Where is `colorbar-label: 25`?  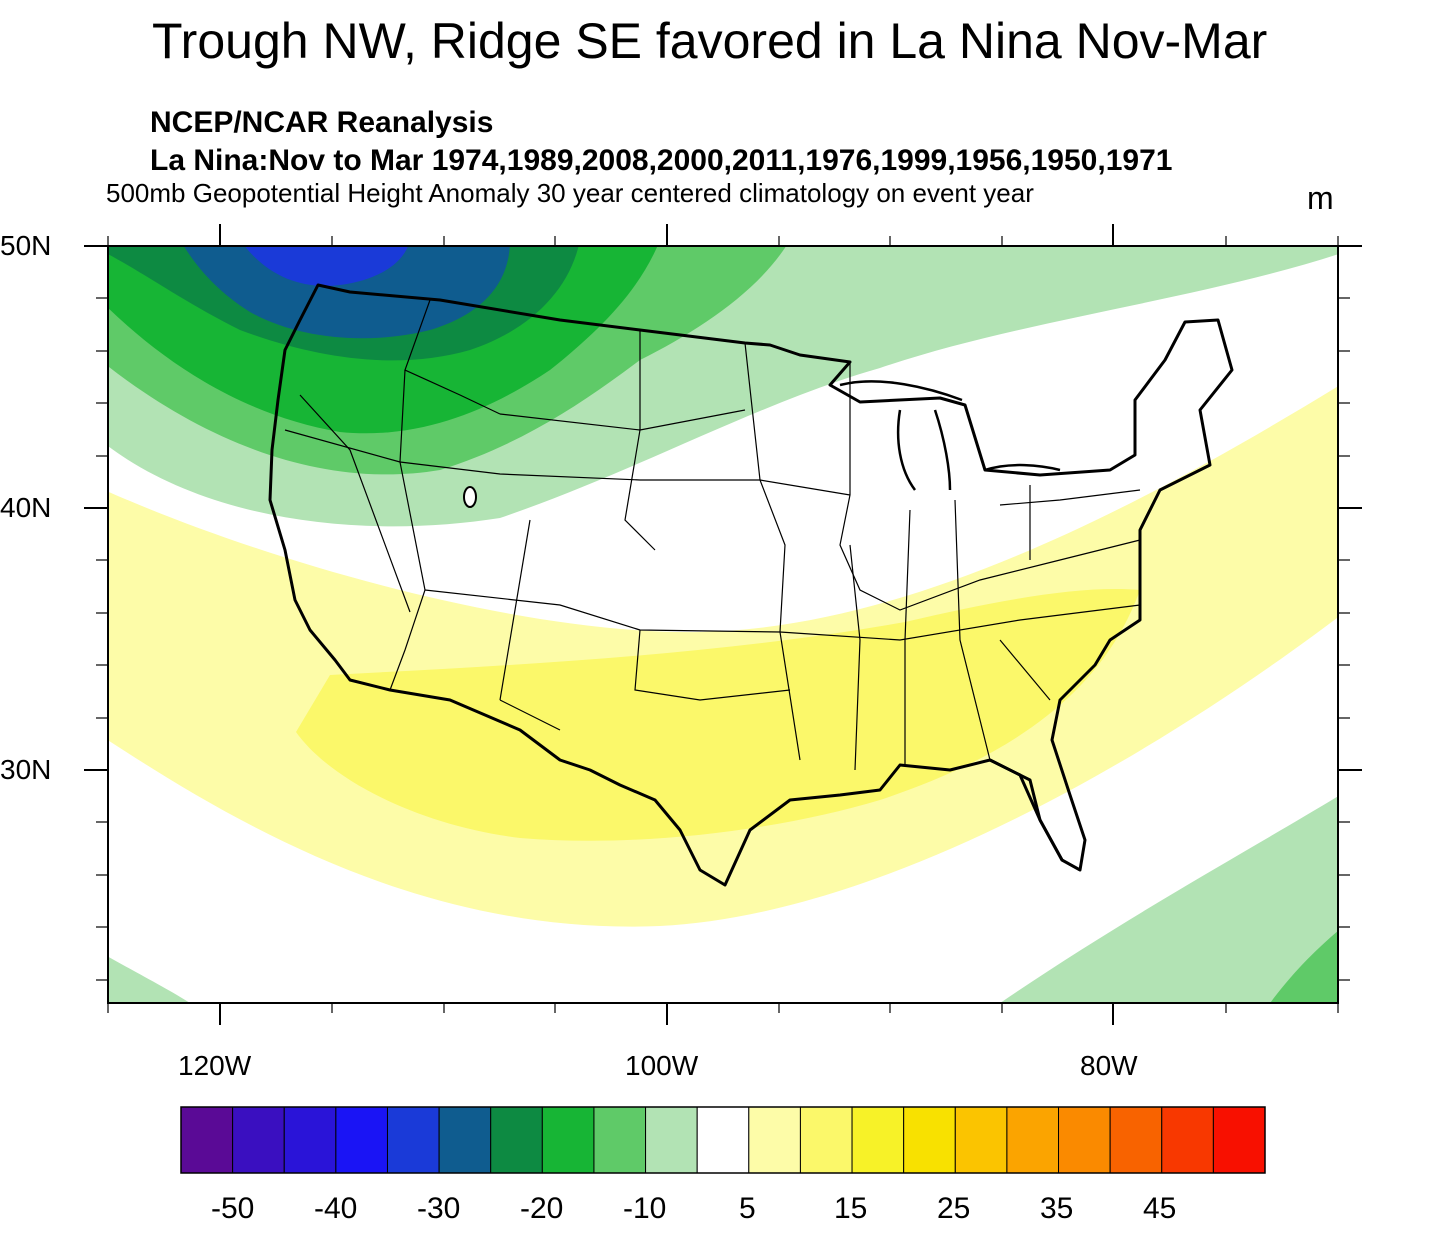
colorbar-label: 25 is located at coordinates (954, 1208).